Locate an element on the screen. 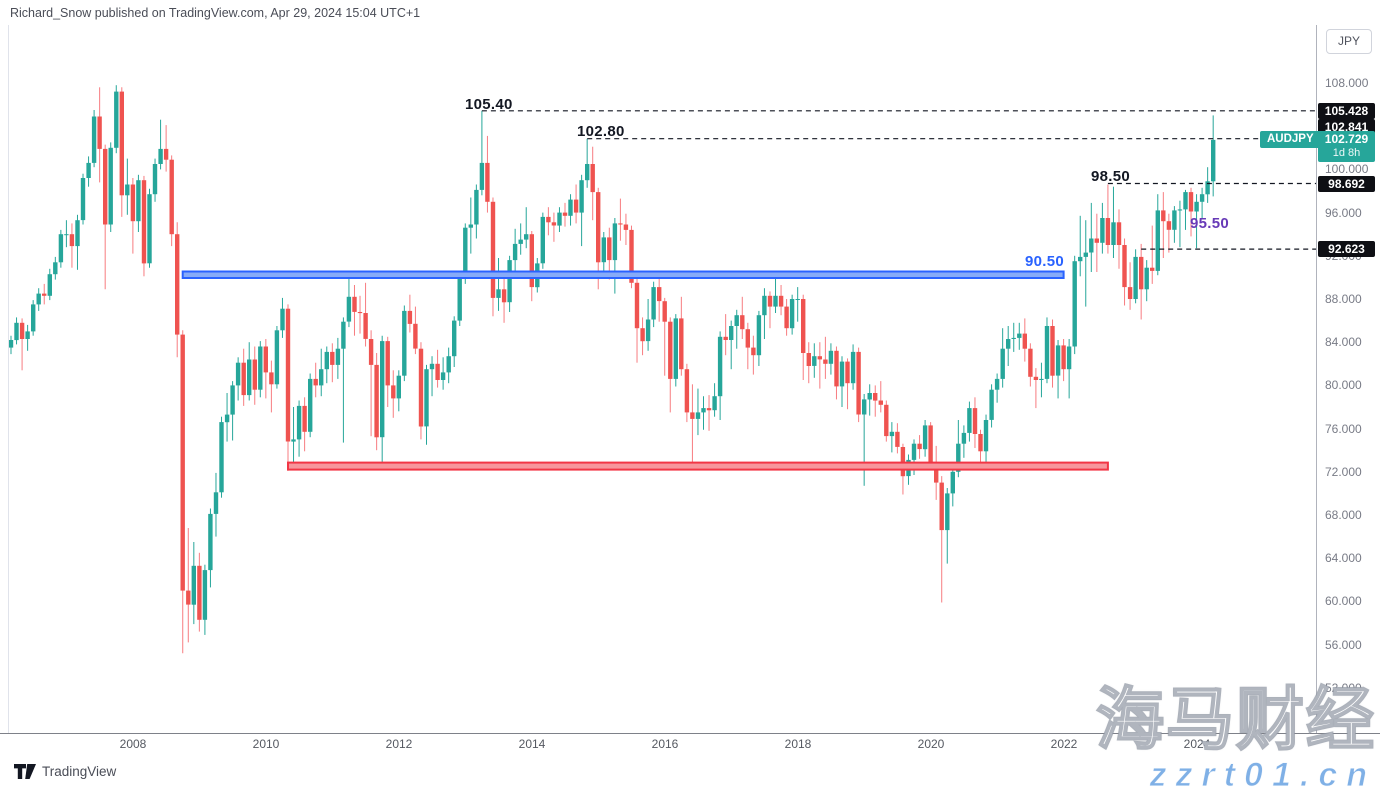 The image size is (1380, 794). time-axis-label-2022: 2022 is located at coordinates (1064, 744).